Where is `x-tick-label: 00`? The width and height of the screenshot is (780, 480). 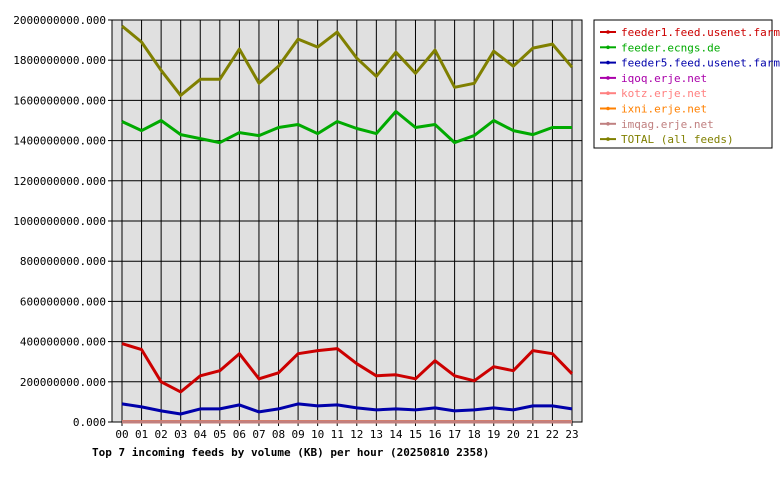
x-tick-label: 00 is located at coordinates (121, 434).